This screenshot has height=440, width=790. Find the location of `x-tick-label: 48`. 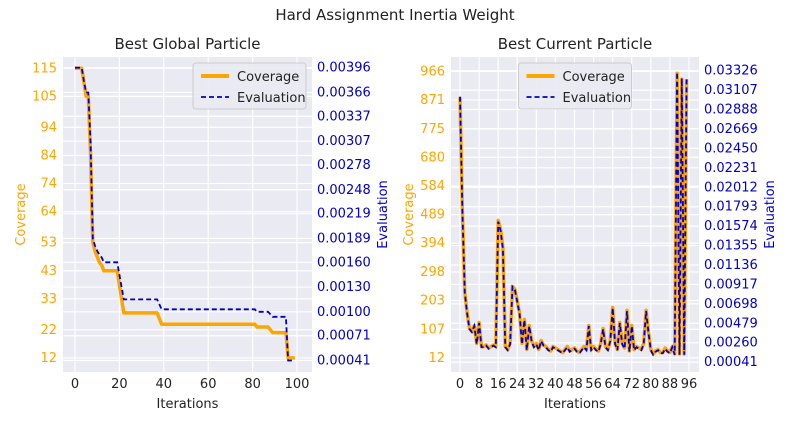

x-tick-label: 48 is located at coordinates (574, 384).